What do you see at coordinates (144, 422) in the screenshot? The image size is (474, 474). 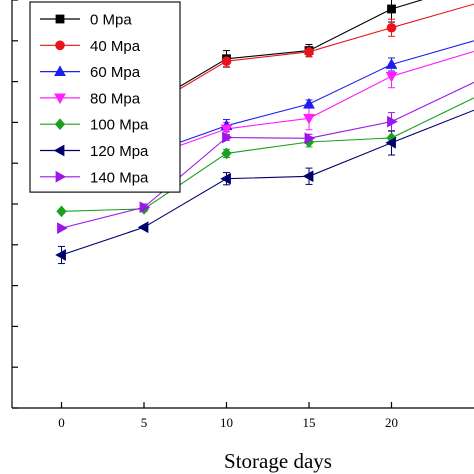 I see `x-tick-label-1: 5` at bounding box center [144, 422].